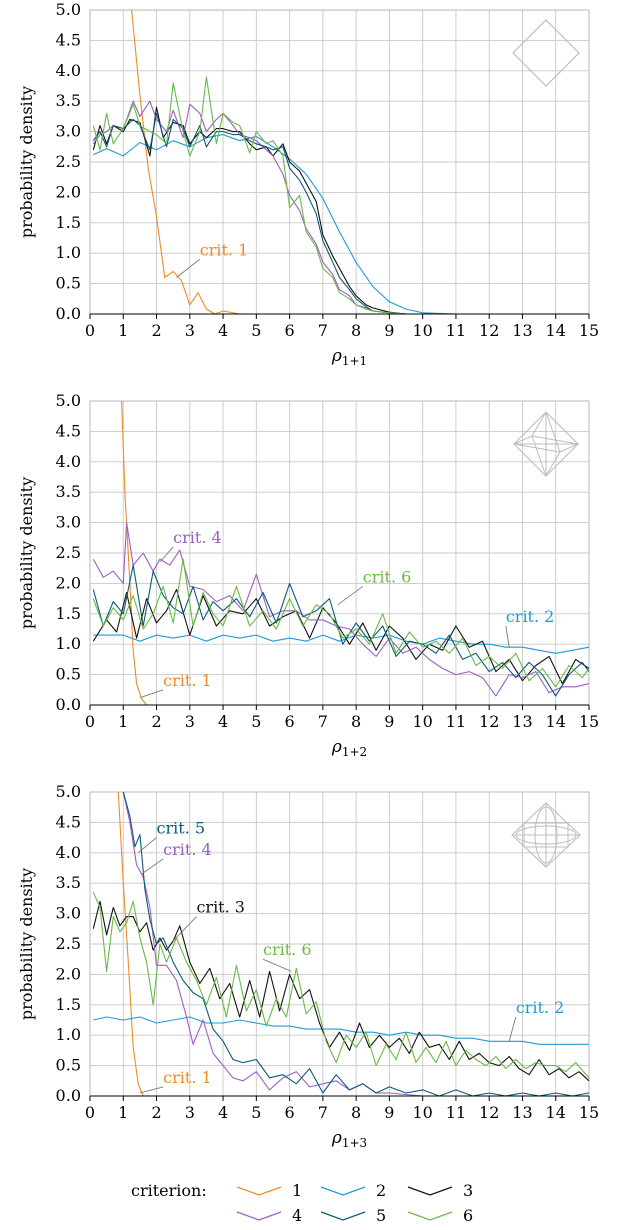 The width and height of the screenshot is (621, 1230). I want to click on x-tick-label: 7, so click(323, 721).